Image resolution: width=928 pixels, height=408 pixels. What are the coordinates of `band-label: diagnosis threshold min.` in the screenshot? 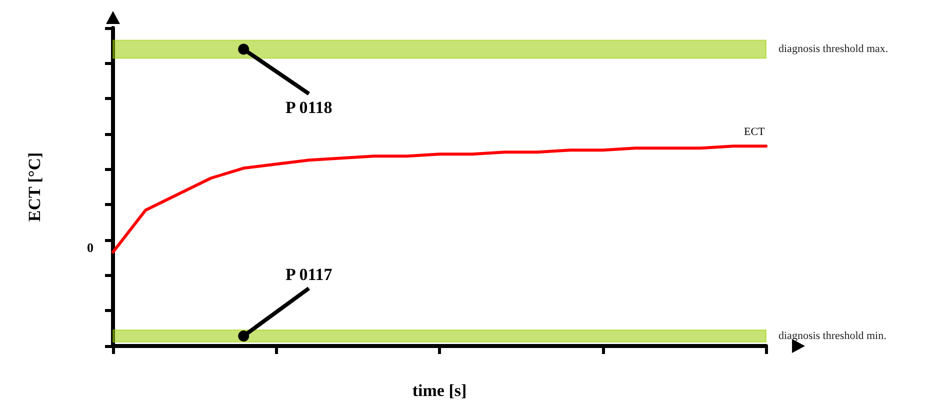 It's located at (832, 336).